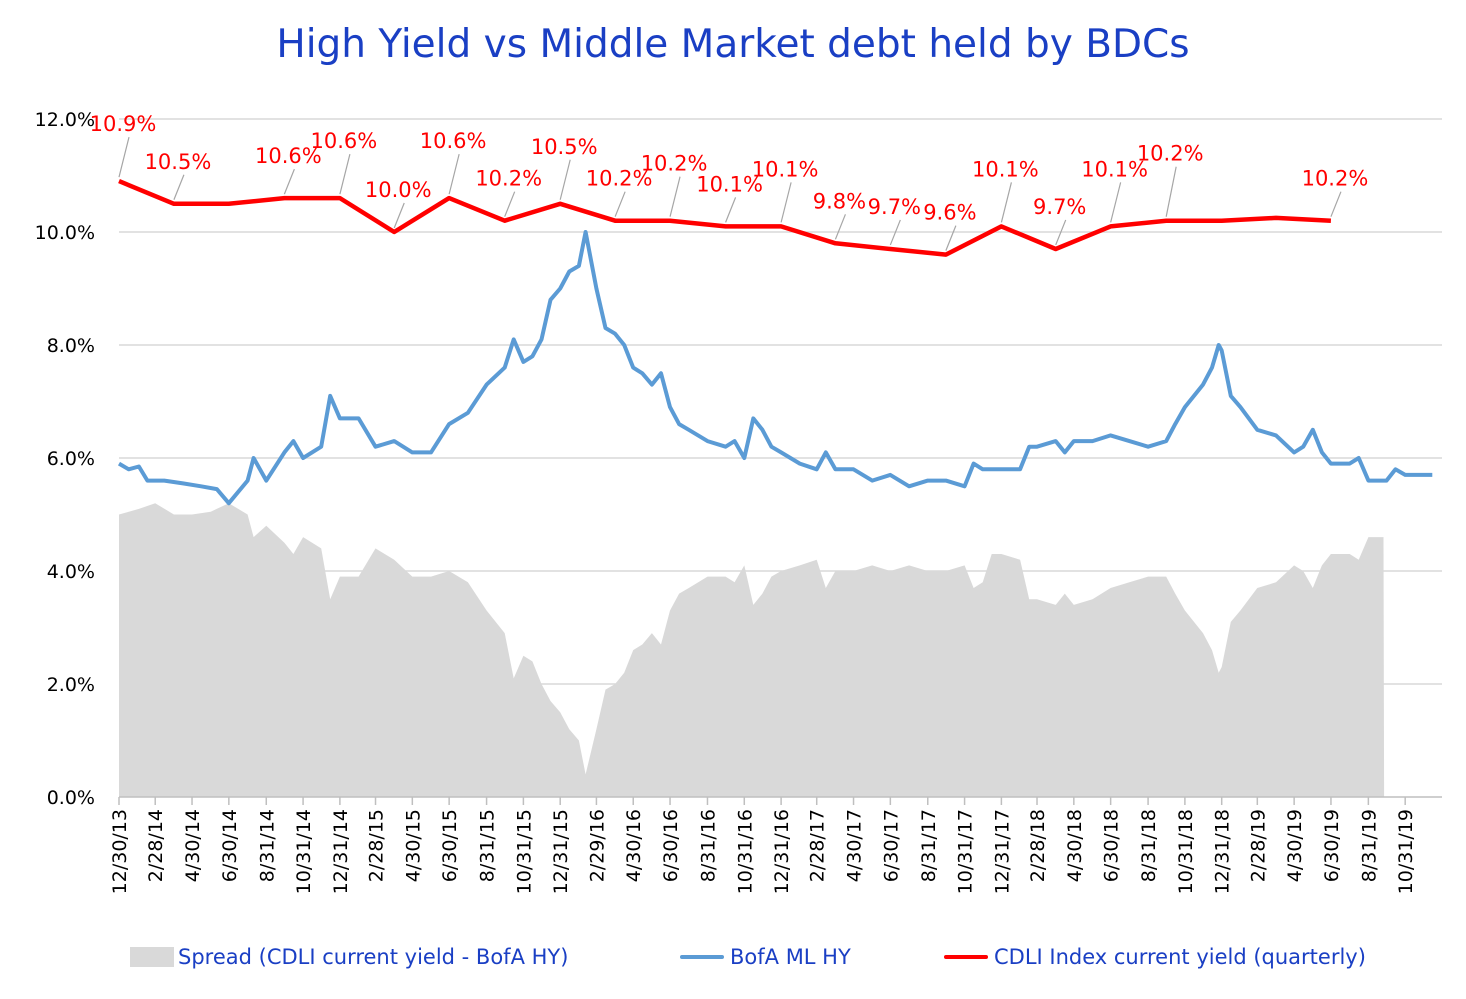  What do you see at coordinates (966, 851) in the screenshot?
I see `x-tick-label: 10/31/17` at bounding box center [966, 851].